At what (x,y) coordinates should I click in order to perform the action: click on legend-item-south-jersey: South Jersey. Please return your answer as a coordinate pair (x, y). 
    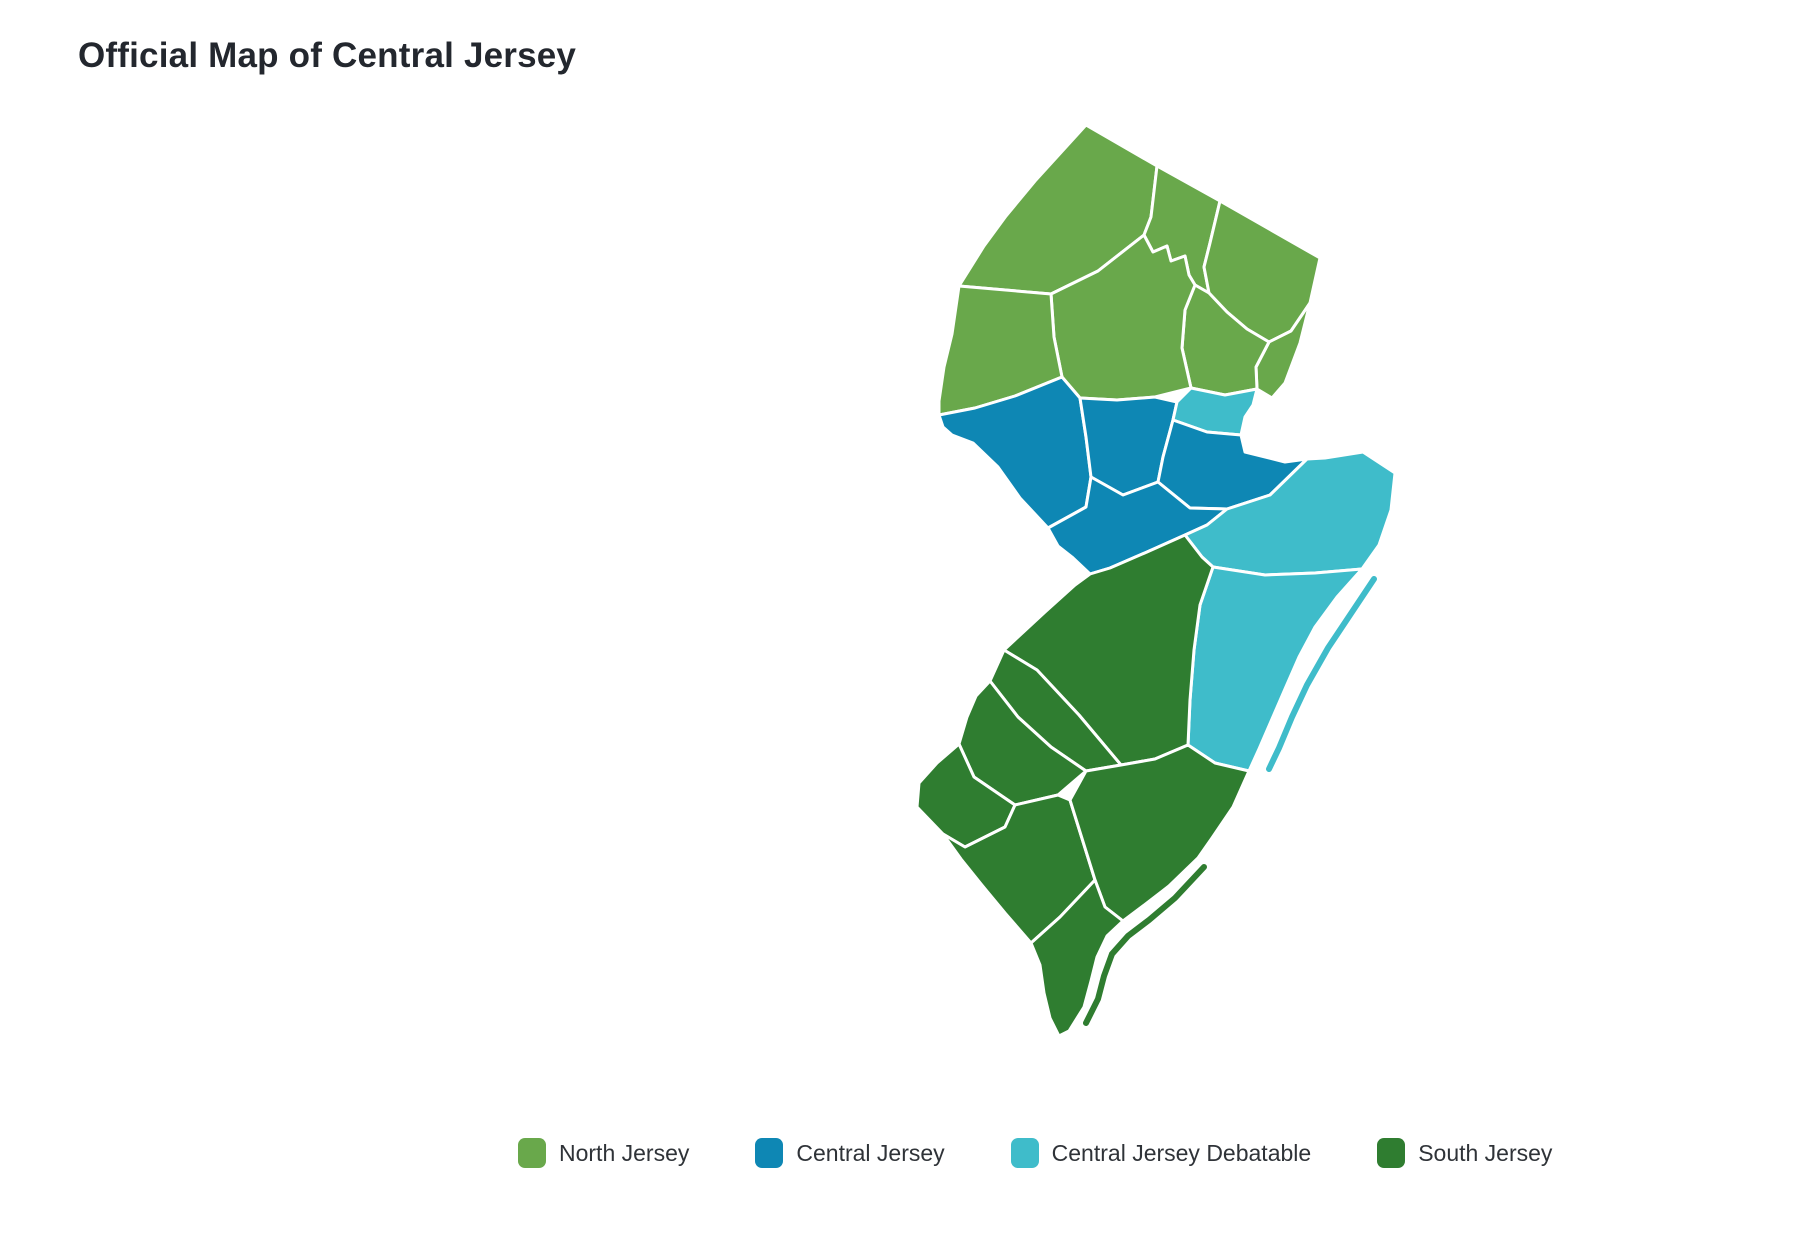
    Looking at the image, I should click on (1464, 1153).